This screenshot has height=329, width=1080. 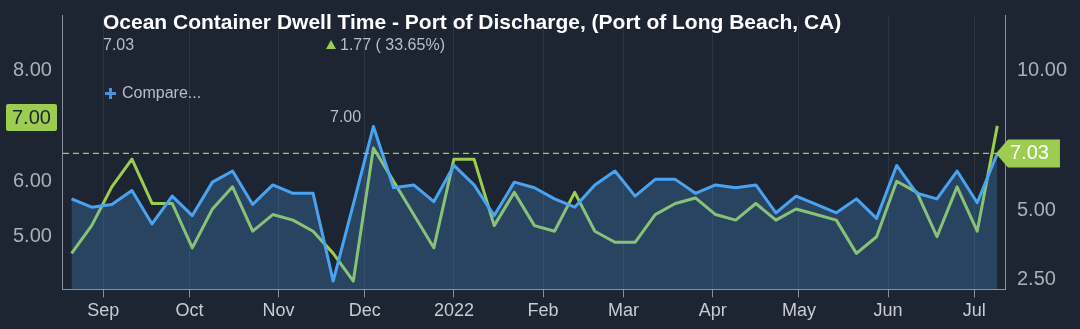 I want to click on x-tick-label: Feb, so click(x=543, y=310).